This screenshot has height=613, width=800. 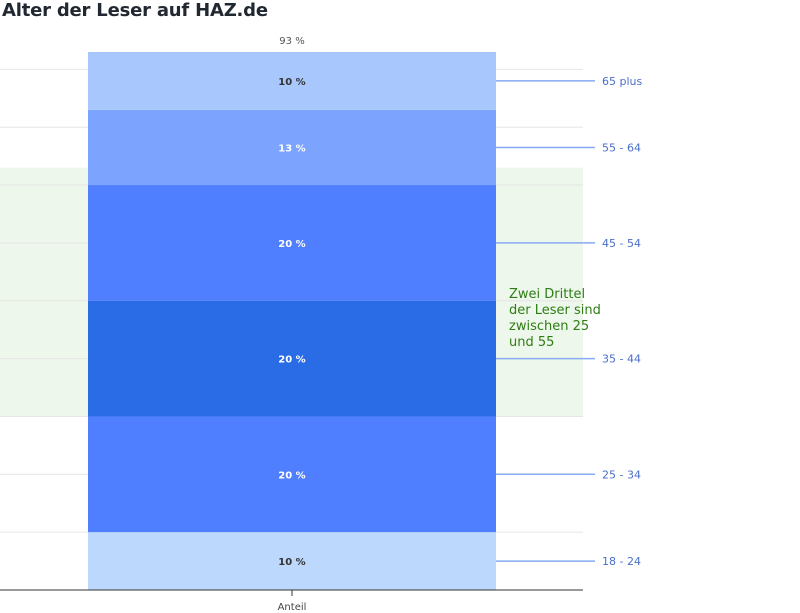 What do you see at coordinates (291, 41) in the screenshot?
I see `total-value-label: 93 %` at bounding box center [291, 41].